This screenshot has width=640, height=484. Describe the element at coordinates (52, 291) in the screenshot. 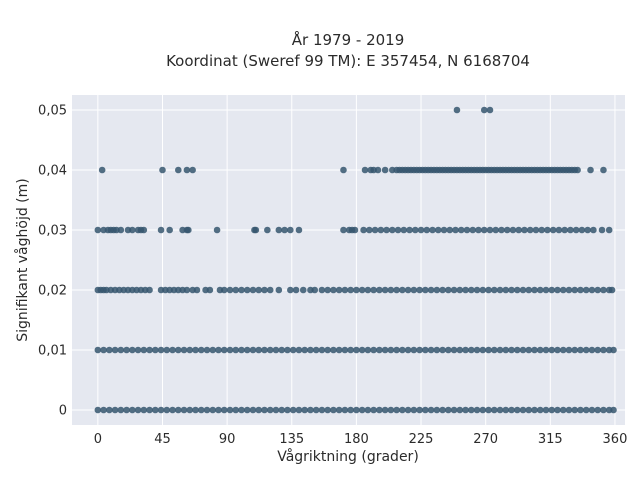

I see `y-tick-label: 0,02` at that location.